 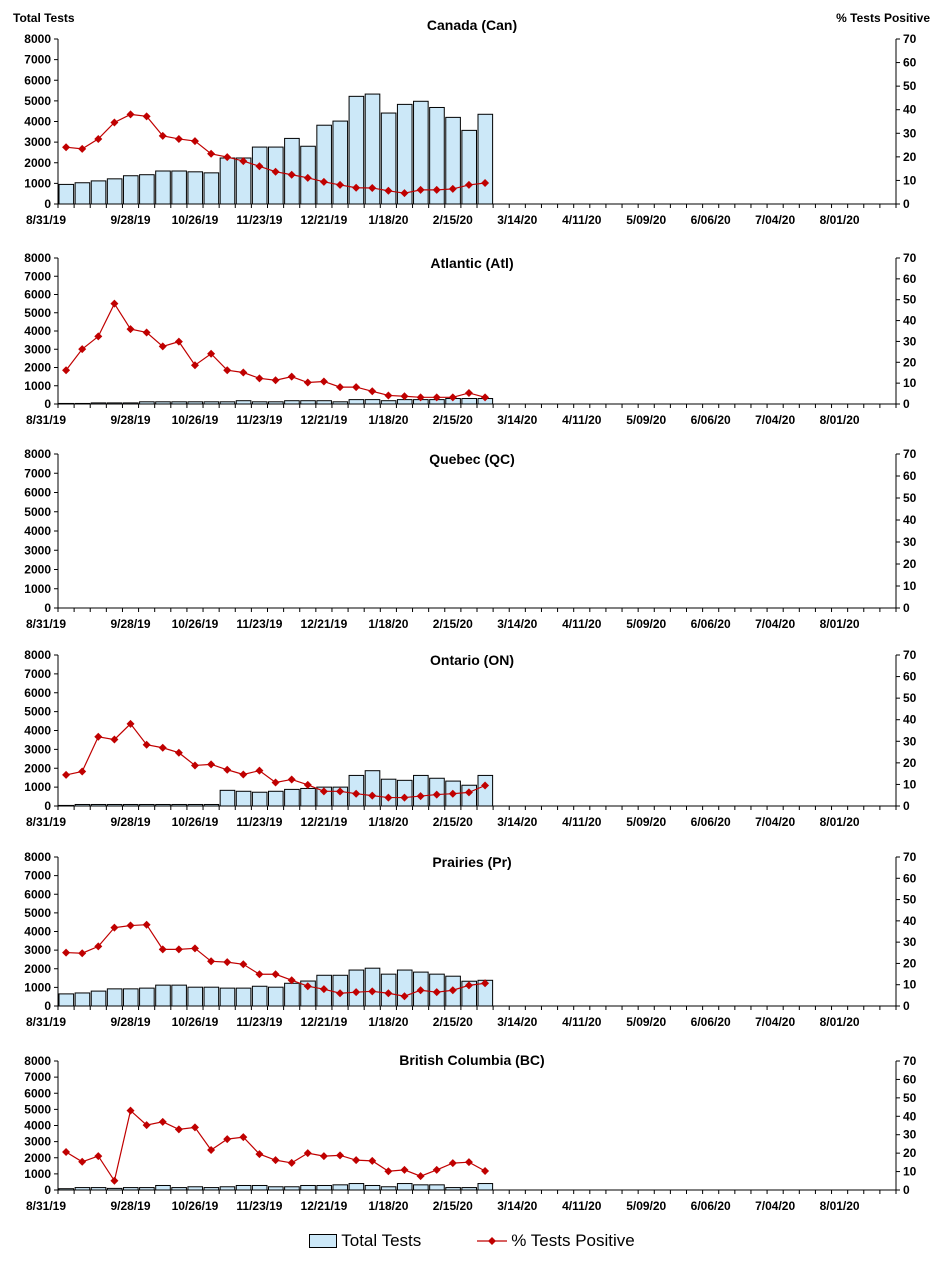 I want to click on panel-title: Canada (Can), so click(x=472, y=25).